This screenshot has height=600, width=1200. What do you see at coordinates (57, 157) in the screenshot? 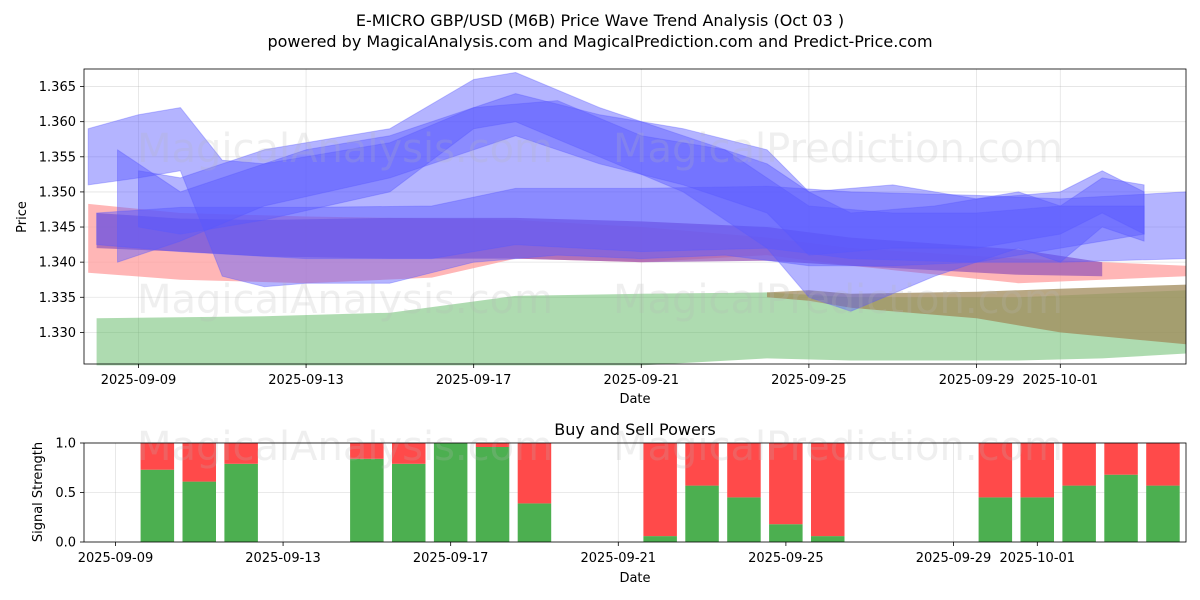
I see `price-y-tick-1.355: 1.355` at bounding box center [57, 157].